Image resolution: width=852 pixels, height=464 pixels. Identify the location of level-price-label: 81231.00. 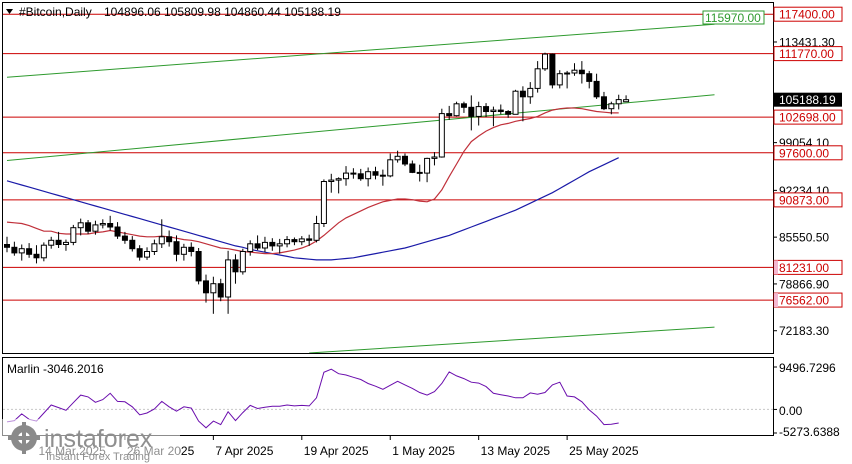
(804, 268).